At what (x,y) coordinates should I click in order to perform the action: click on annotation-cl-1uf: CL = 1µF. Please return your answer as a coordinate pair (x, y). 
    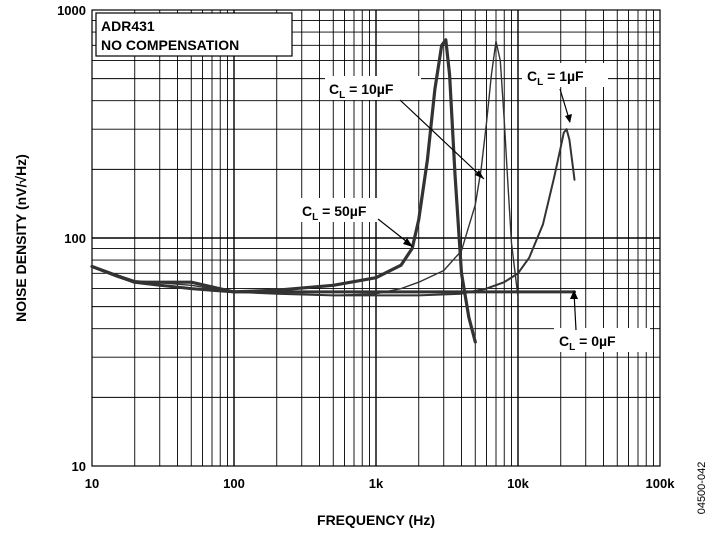
    Looking at the image, I should click on (565, 75).